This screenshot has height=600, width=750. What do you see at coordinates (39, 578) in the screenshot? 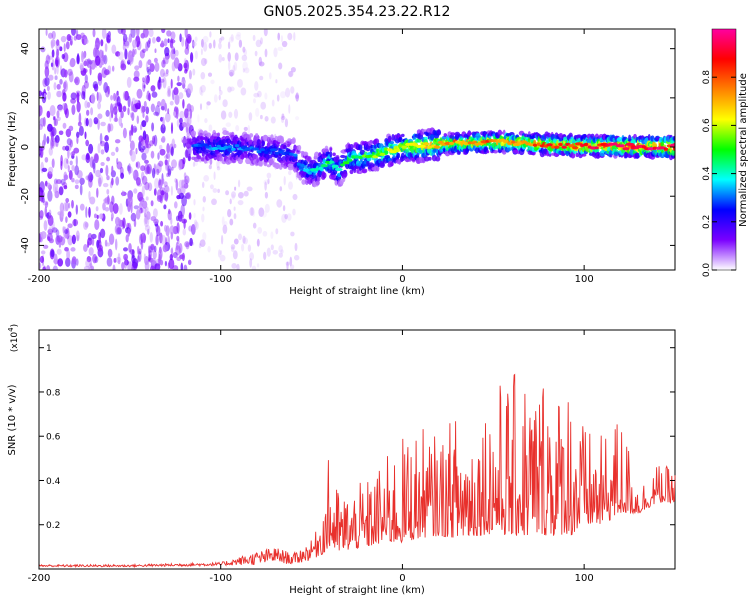
I see `snr-x-tick-label: -200` at bounding box center [39, 578].